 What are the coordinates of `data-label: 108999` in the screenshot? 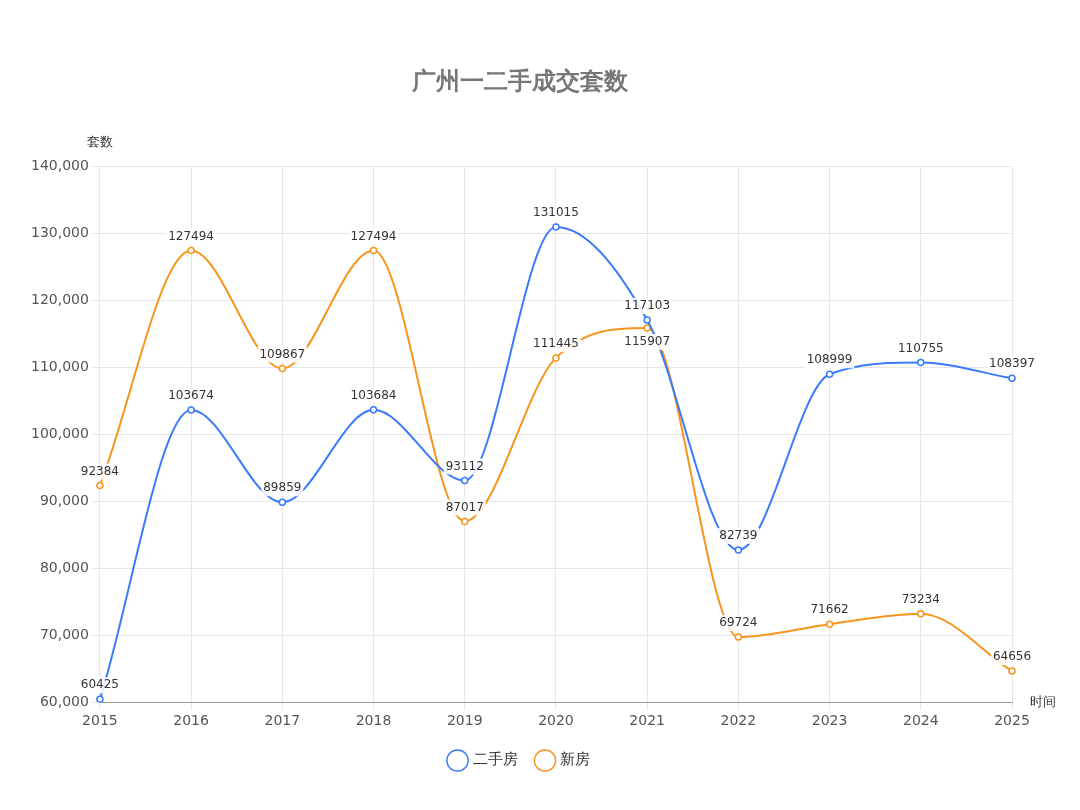 It's located at (829, 359).